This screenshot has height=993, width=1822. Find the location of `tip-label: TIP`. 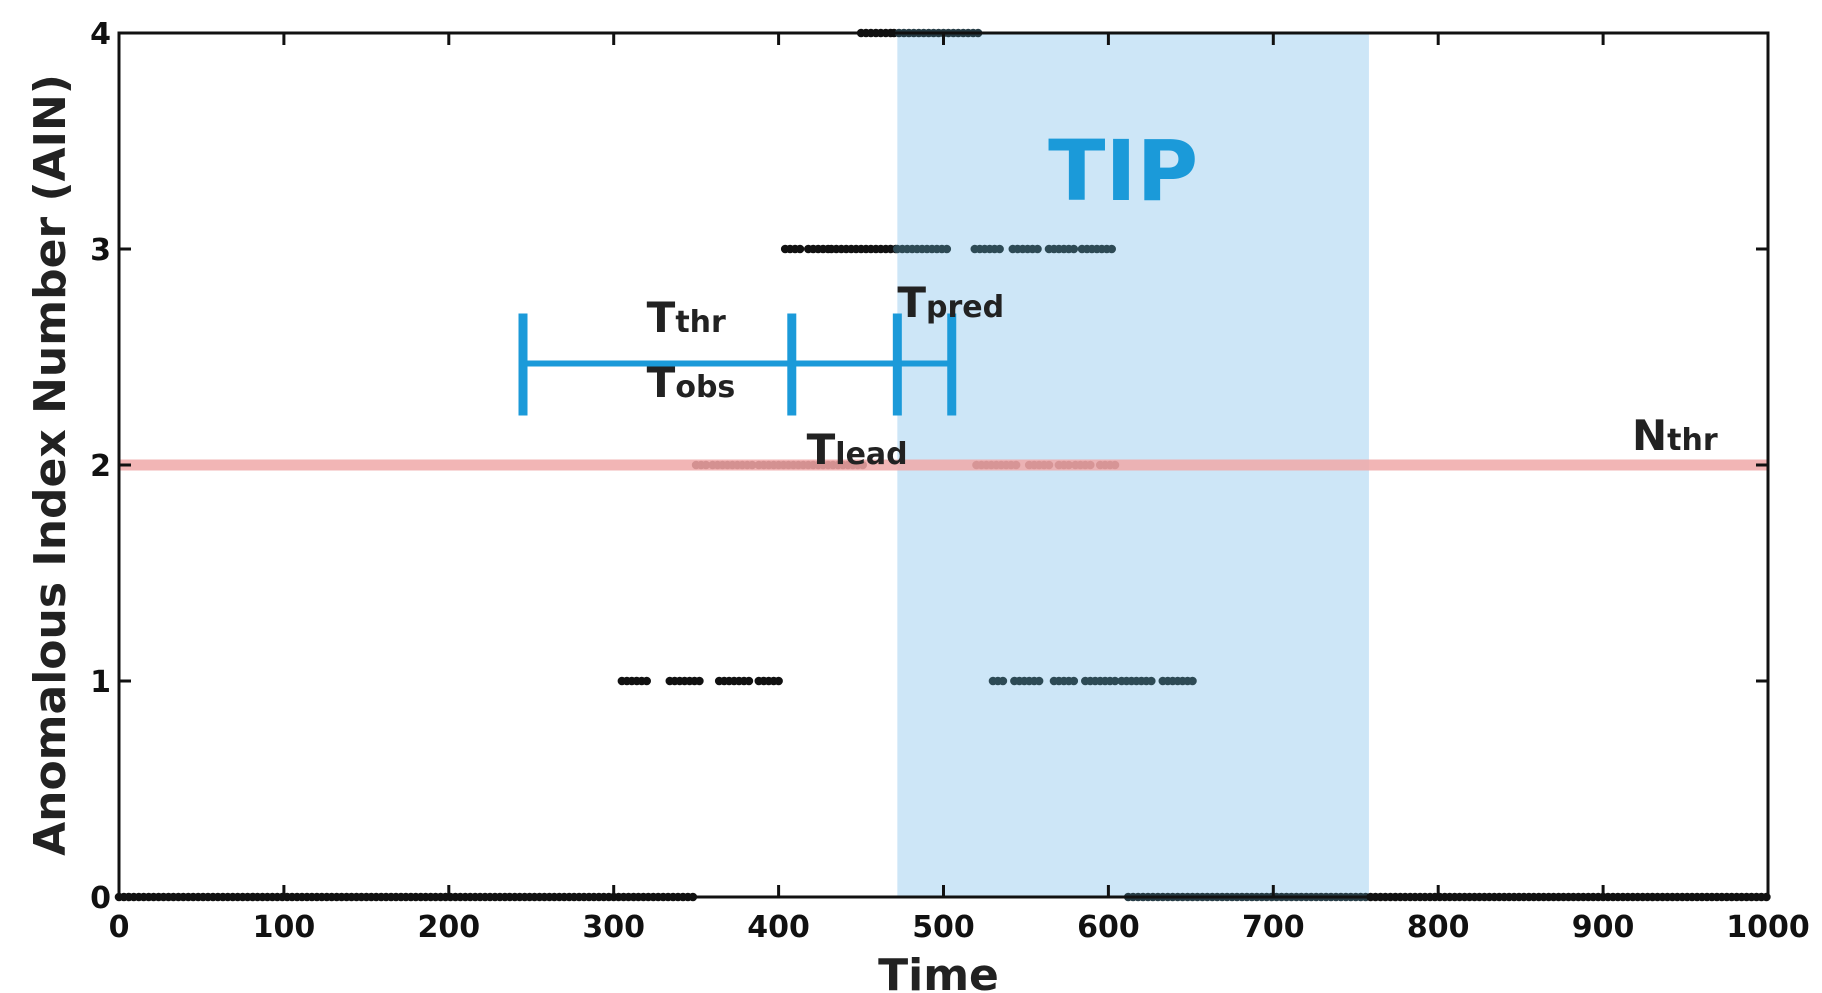

tip-label: TIP is located at coordinates (1123, 171).